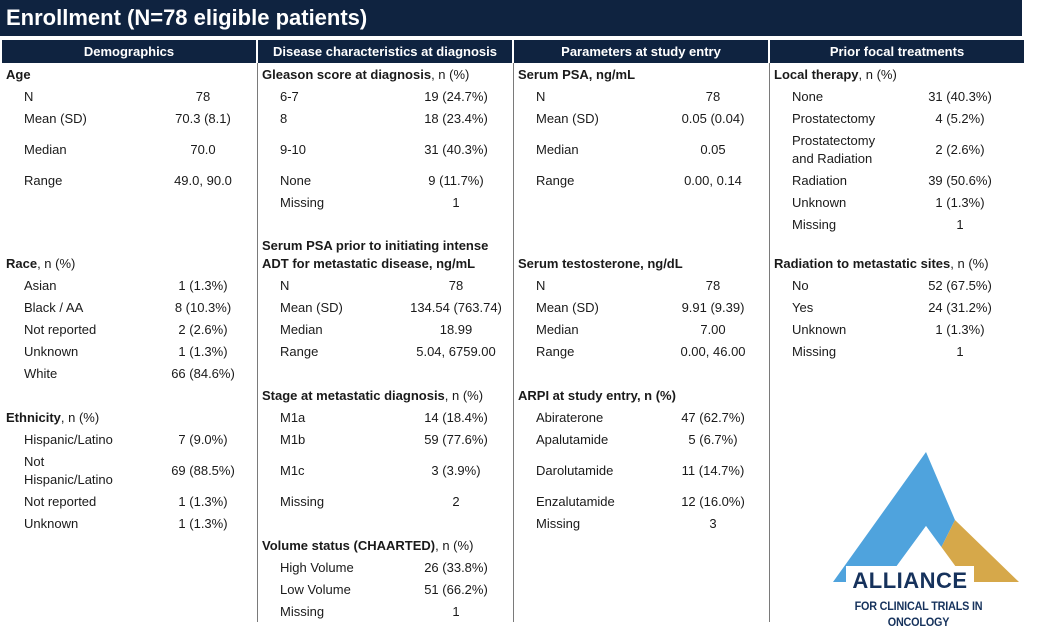 Image resolution: width=1043 pixels, height=630 pixels. Describe the element at coordinates (129, 51) in the screenshot. I see `header-demographics: Demographics` at that location.